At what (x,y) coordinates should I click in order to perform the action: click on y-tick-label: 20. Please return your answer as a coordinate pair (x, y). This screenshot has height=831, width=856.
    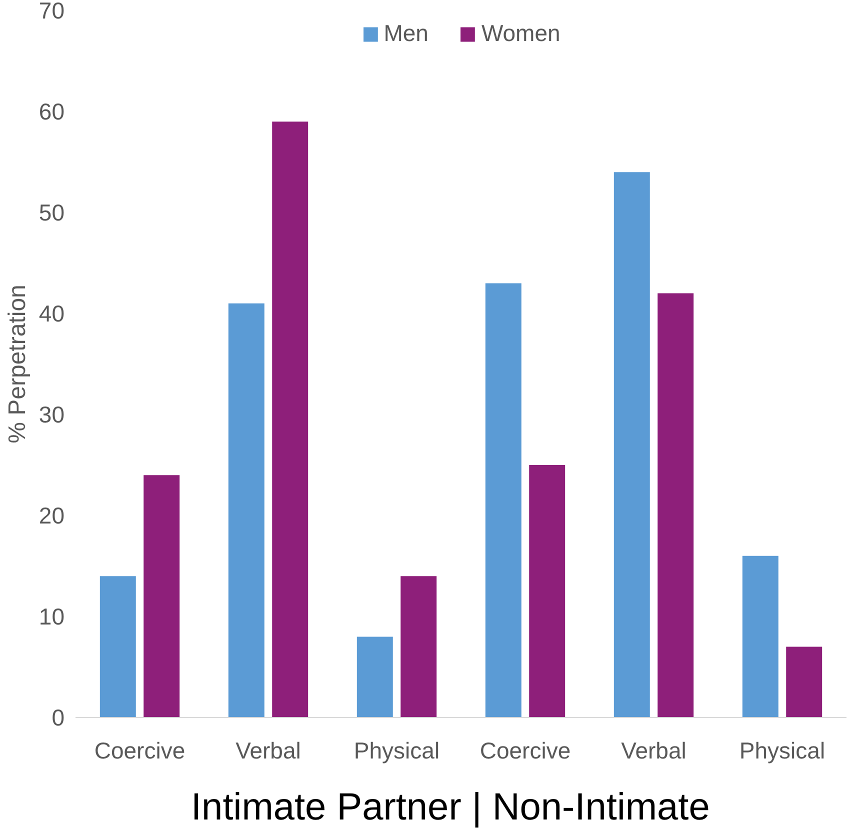
    Looking at the image, I should click on (51, 515).